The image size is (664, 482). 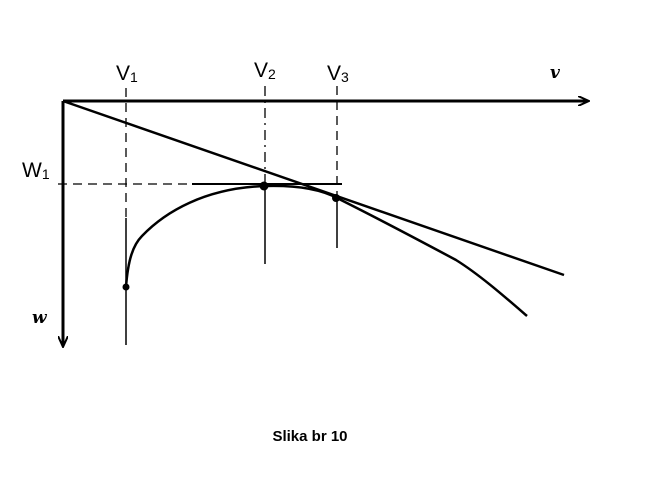 What do you see at coordinates (310, 436) in the screenshot?
I see `figure-caption: Slika br 10` at bounding box center [310, 436].